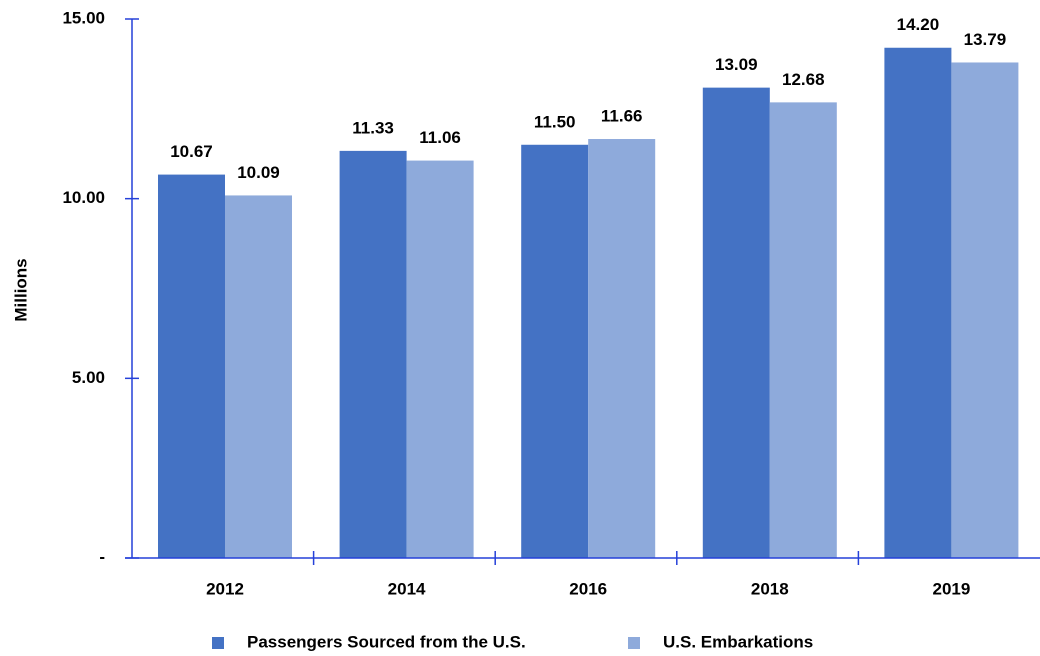  Describe the element at coordinates (951, 588) in the screenshot. I see `x-tick-label: 2019` at that location.